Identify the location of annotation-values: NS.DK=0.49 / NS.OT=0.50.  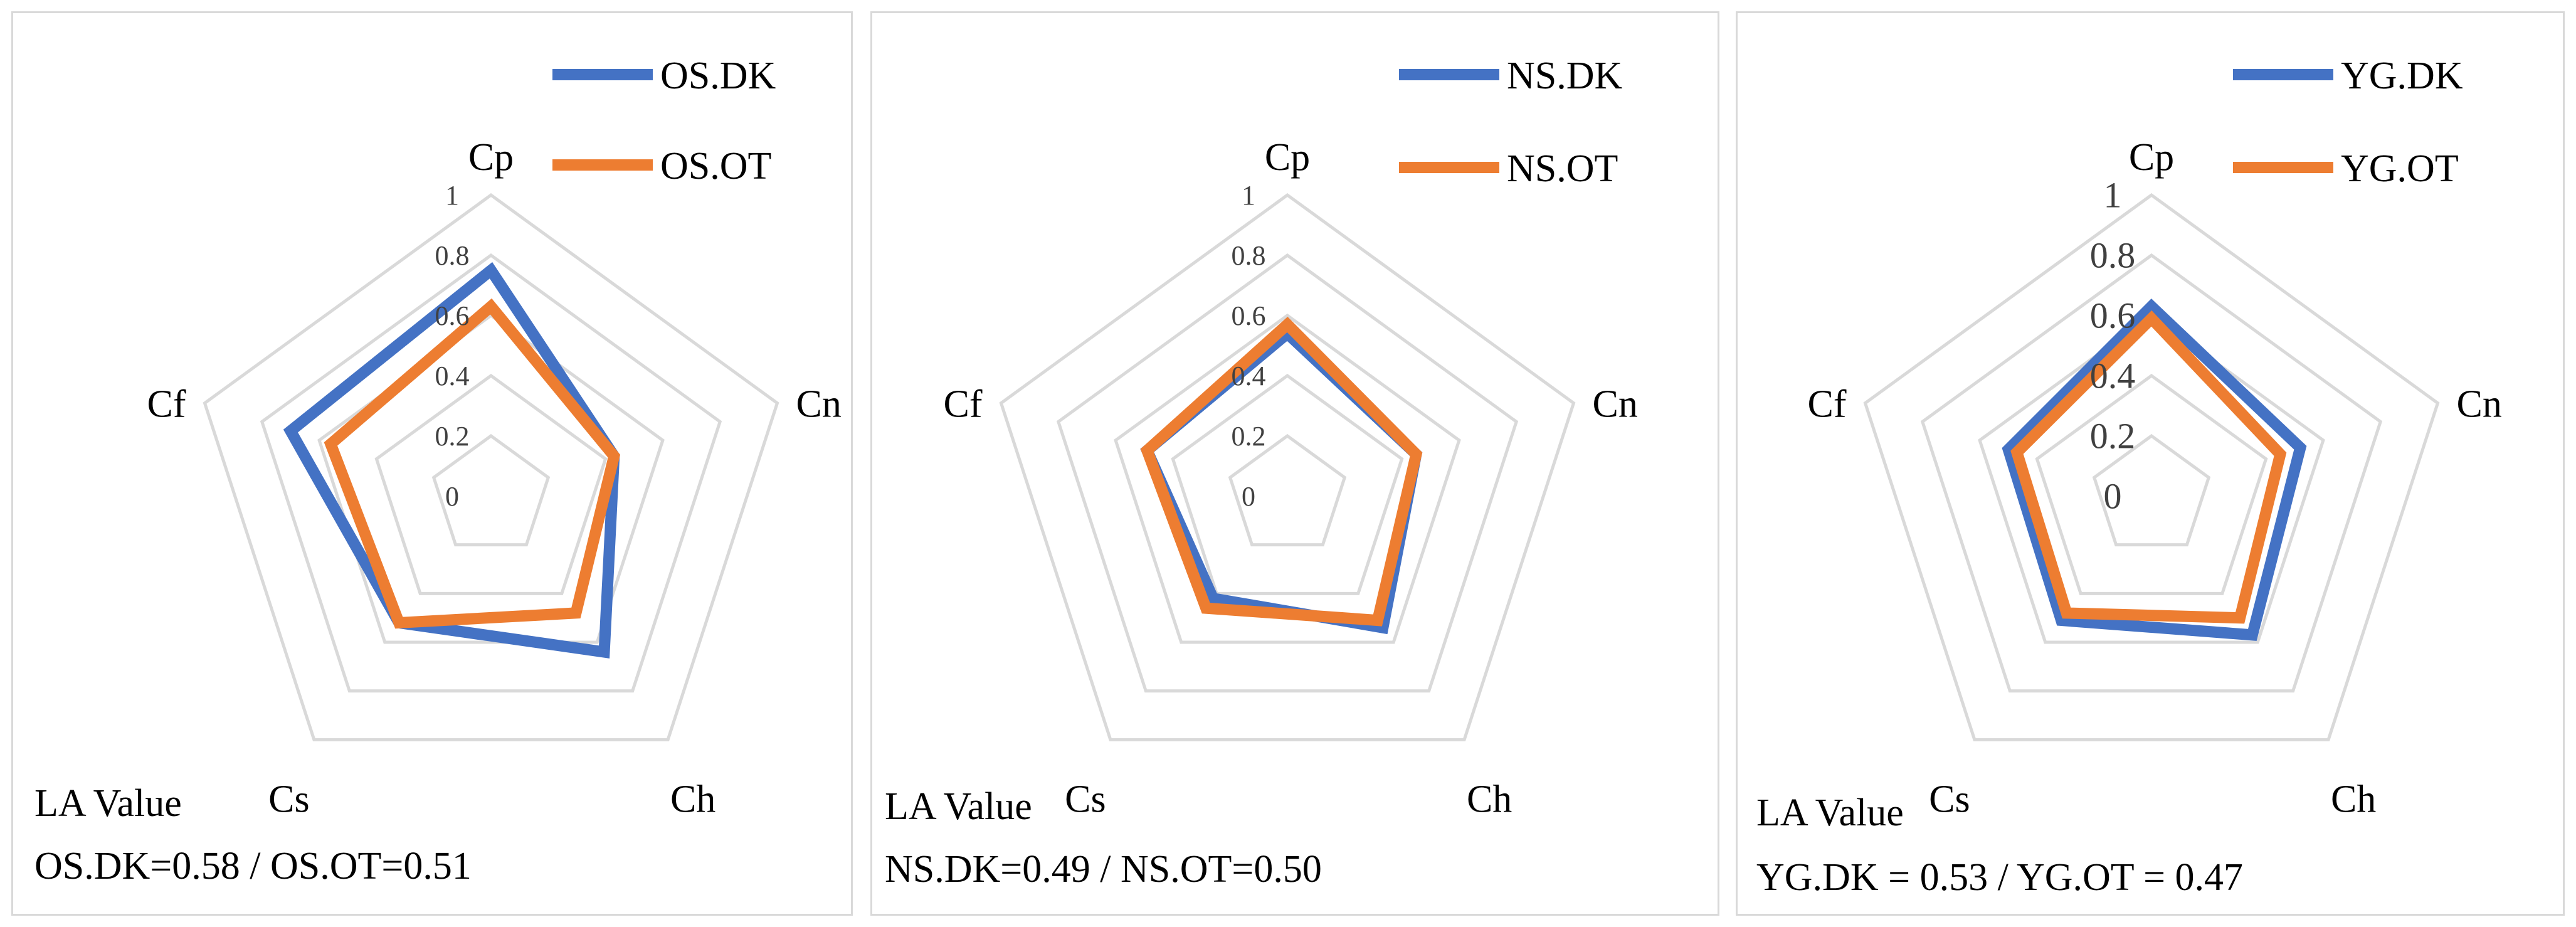
(1103, 869).